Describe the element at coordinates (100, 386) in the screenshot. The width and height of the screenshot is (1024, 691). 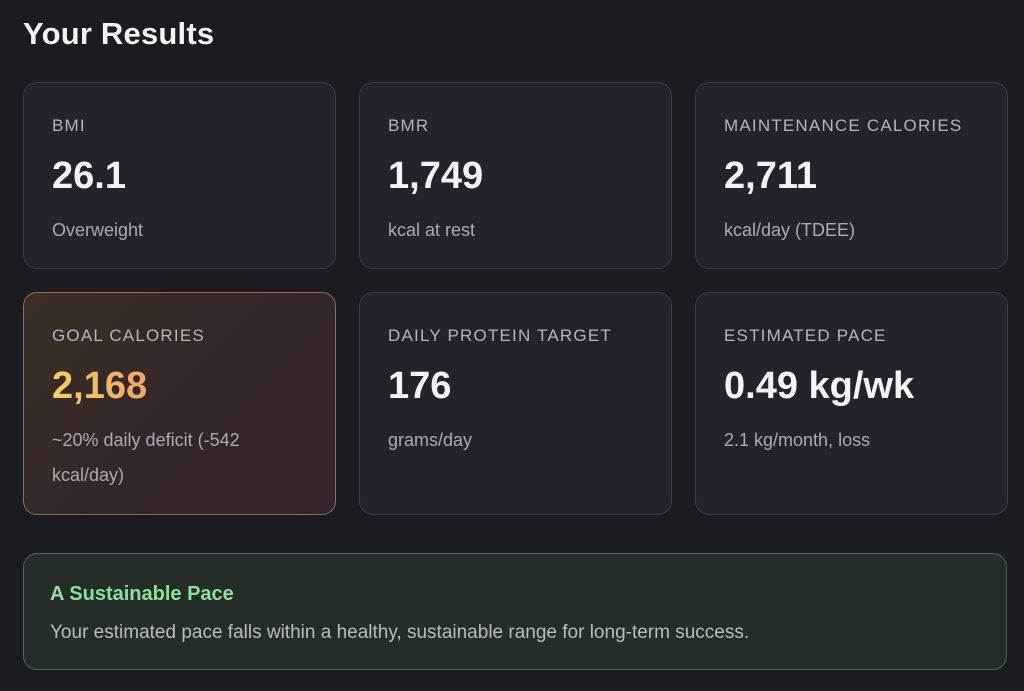
I see `card-value: 2,168` at that location.